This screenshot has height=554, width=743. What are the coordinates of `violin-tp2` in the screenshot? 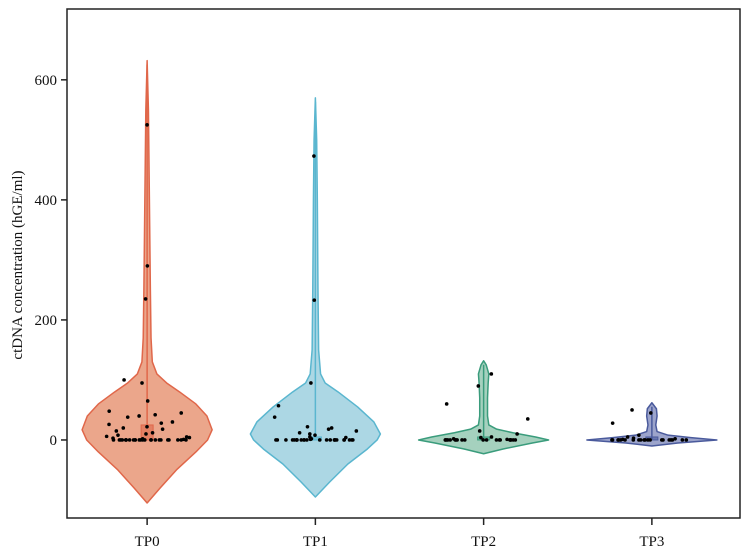 It's located at (483, 407).